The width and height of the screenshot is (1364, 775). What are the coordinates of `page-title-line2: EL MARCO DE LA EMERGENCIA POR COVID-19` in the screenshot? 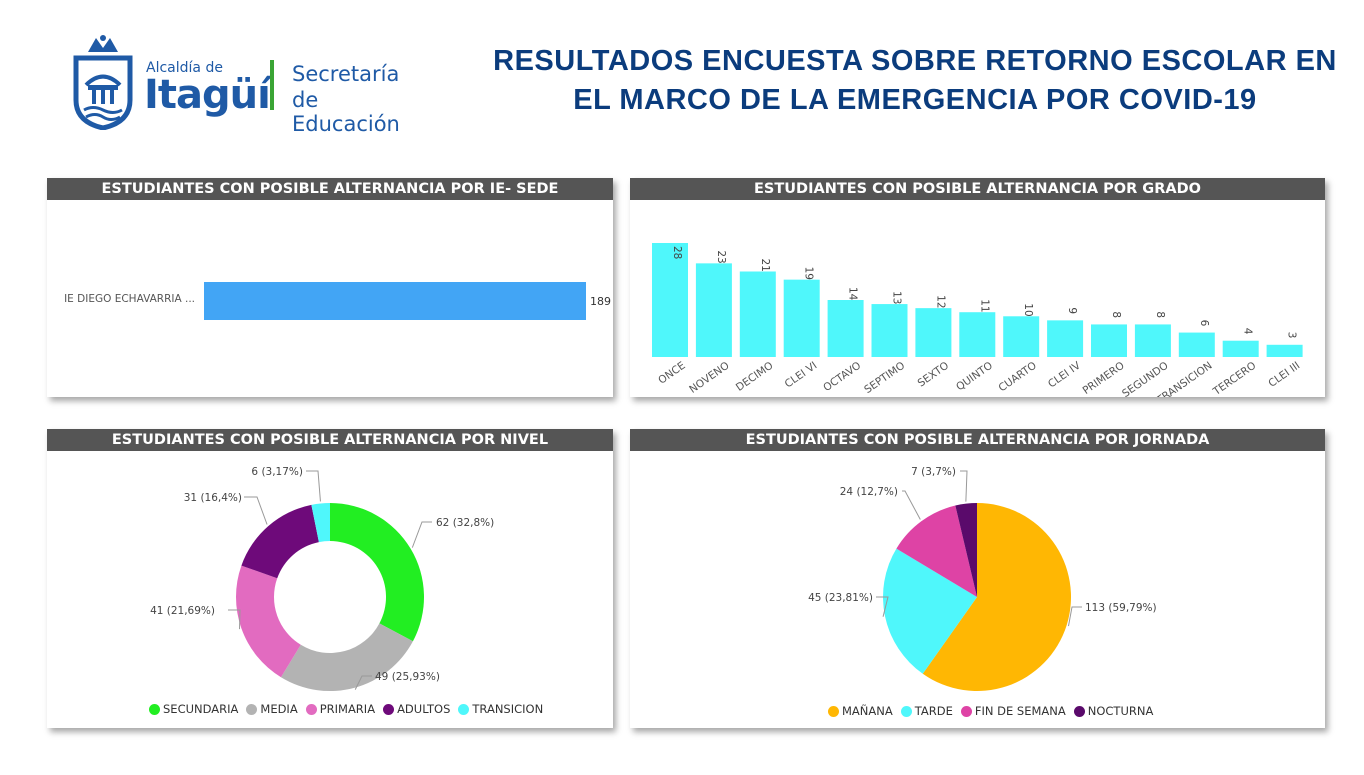 It's located at (915, 100).